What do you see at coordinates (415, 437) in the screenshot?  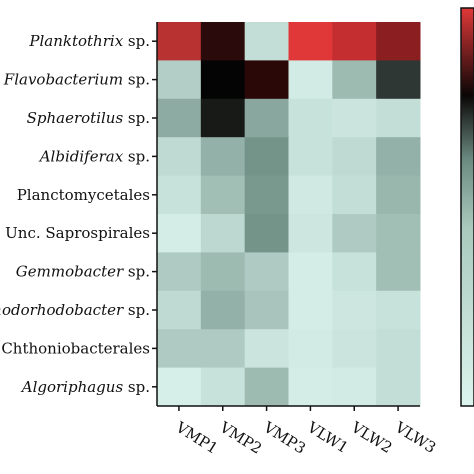 I see `column-label: VLW3` at bounding box center [415, 437].